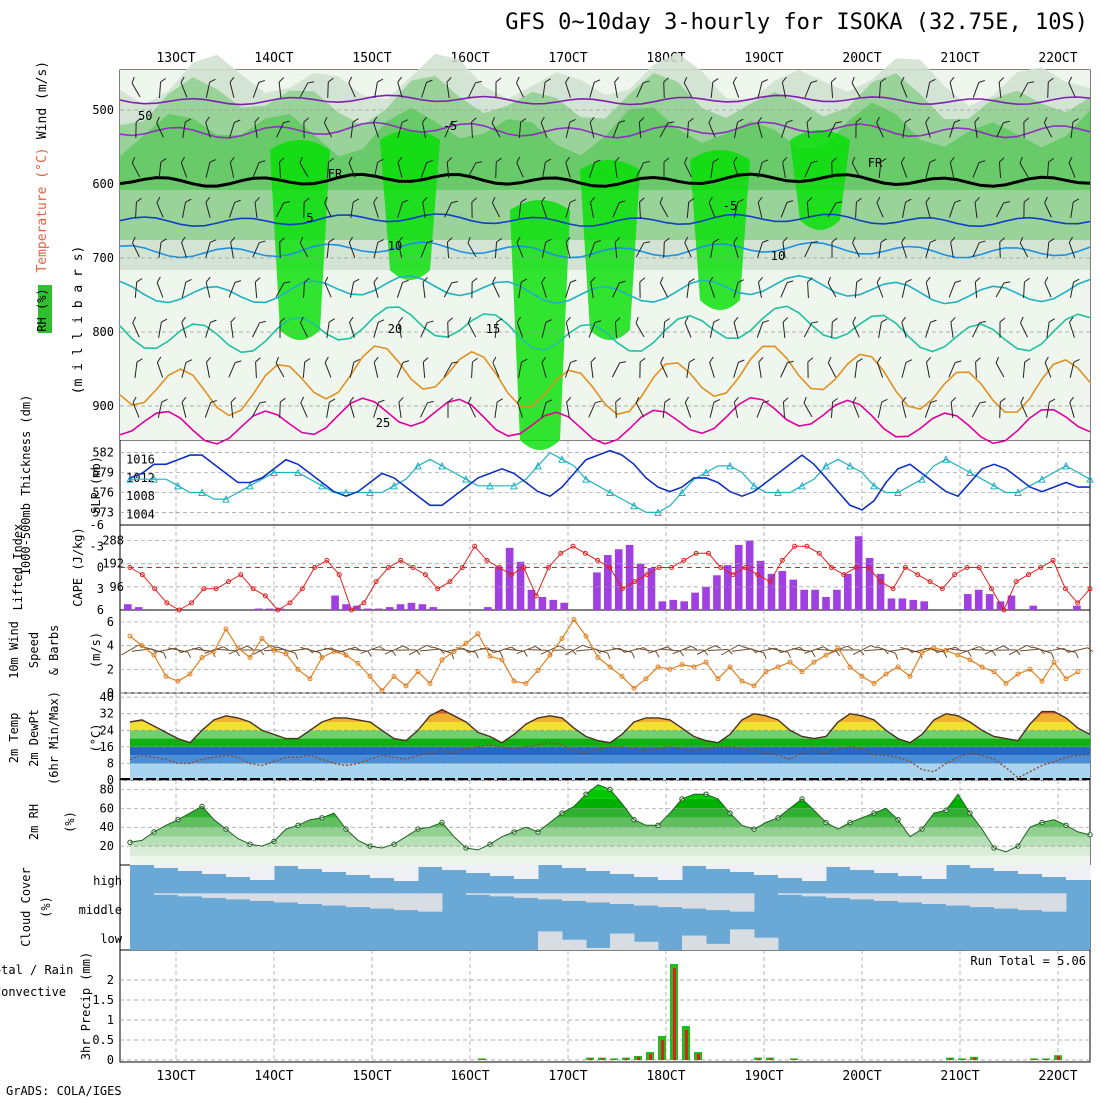 This screenshot has width=1100, height=1100. Describe the element at coordinates (107, 730) in the screenshot. I see `temp-tick-label: 24` at that location.